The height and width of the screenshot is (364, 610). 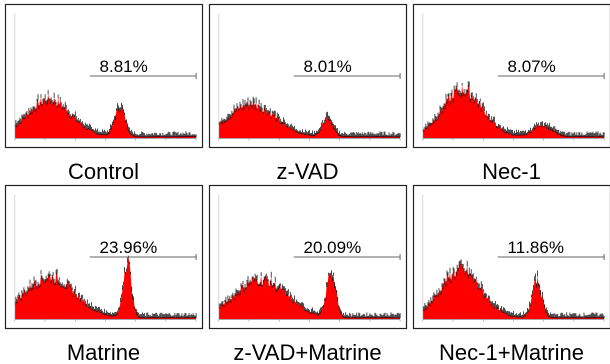 I want to click on gate-percentage: 8.81%, so click(x=124, y=66).